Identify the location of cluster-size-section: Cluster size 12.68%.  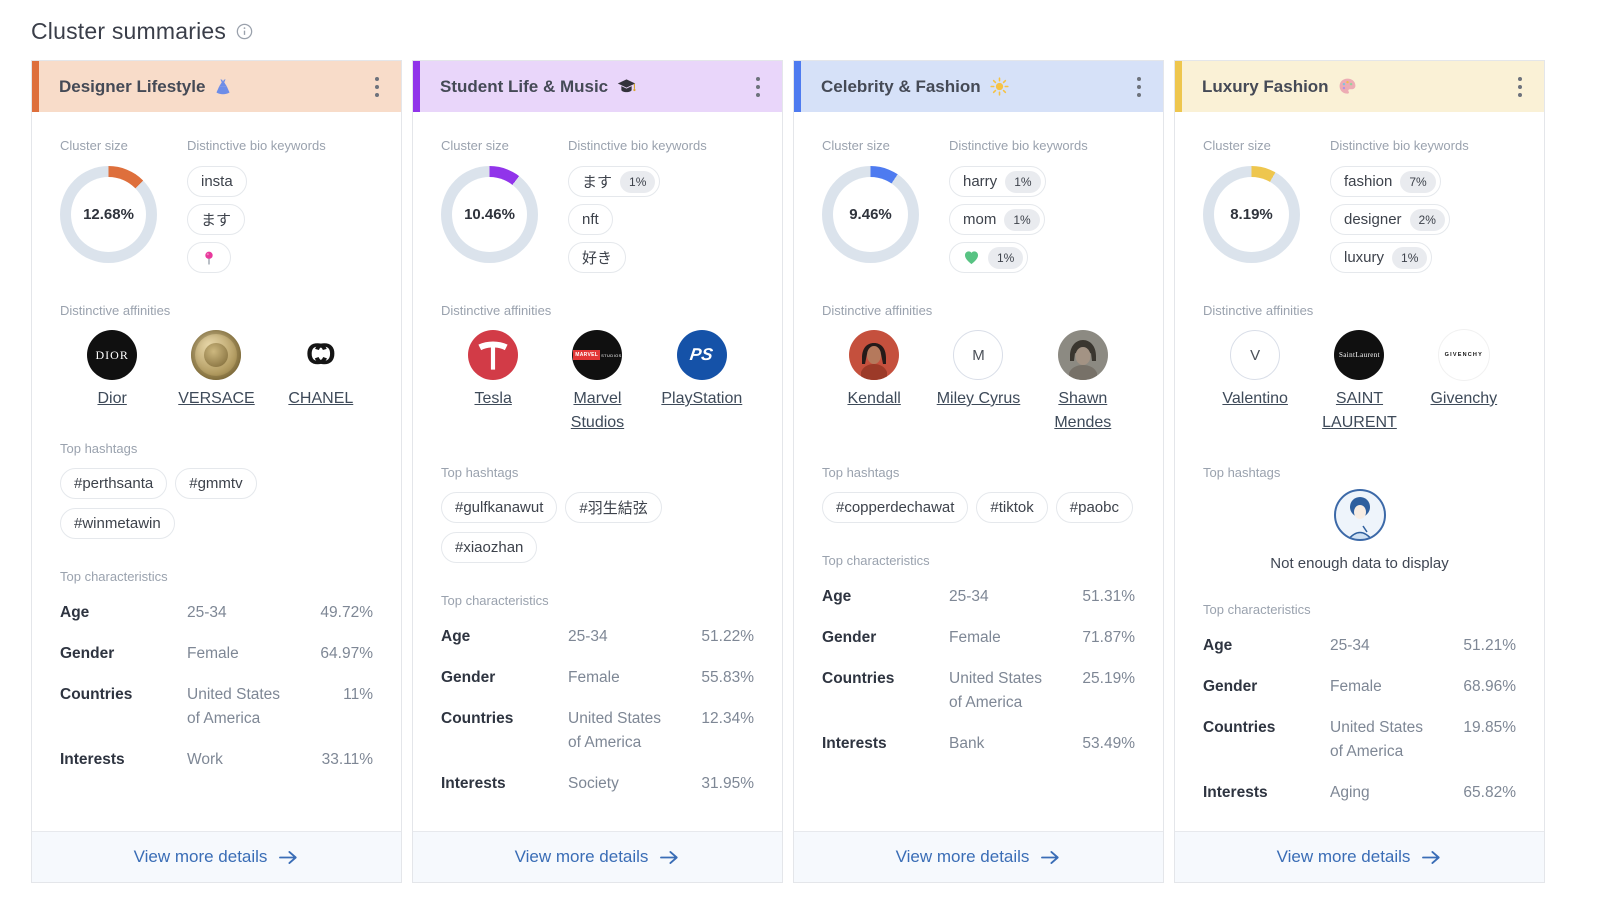
(123, 205).